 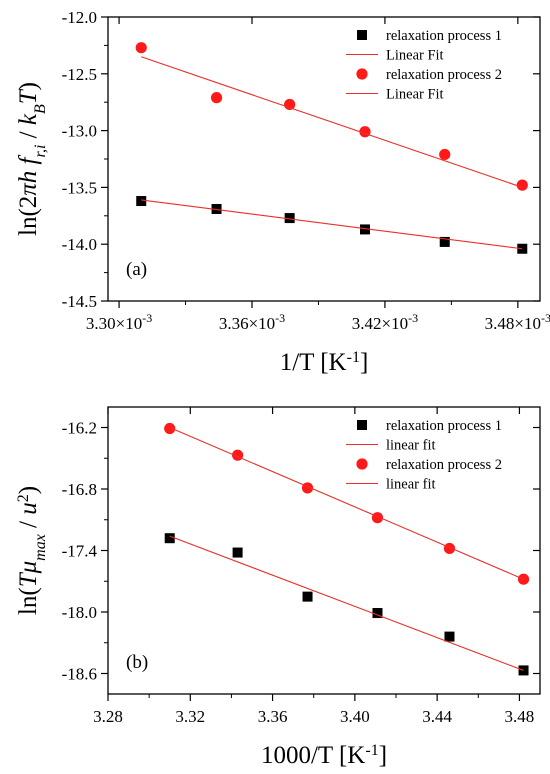 What do you see at coordinates (108, 716) in the screenshot?
I see `x-tick-label: 3.28` at bounding box center [108, 716].